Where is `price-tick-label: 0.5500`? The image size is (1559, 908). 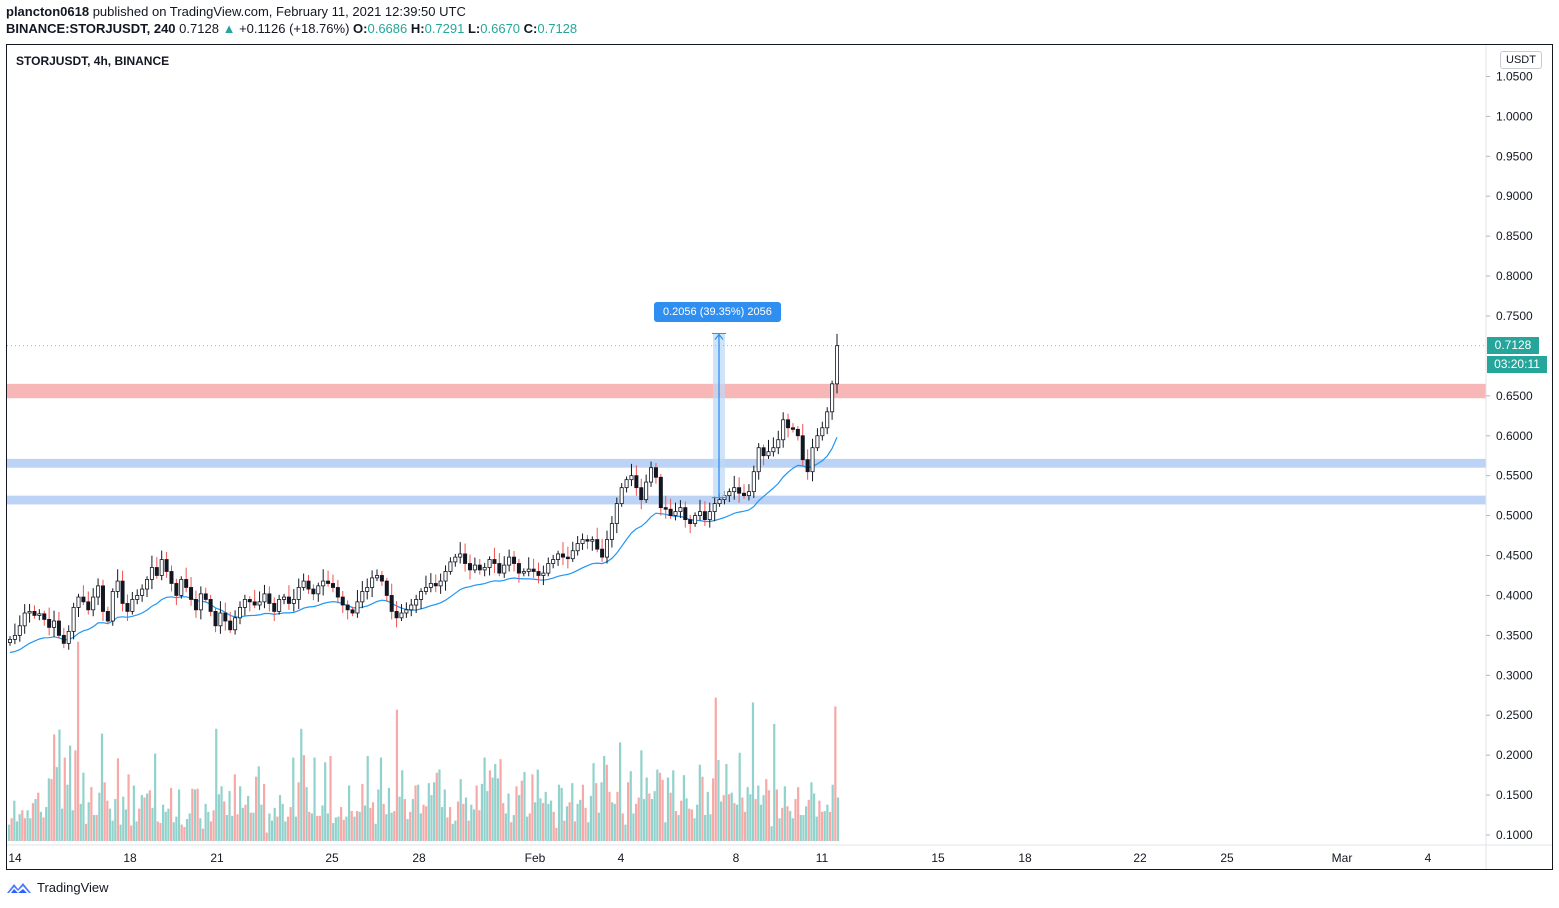 price-tick-label: 0.5500 is located at coordinates (1514, 476).